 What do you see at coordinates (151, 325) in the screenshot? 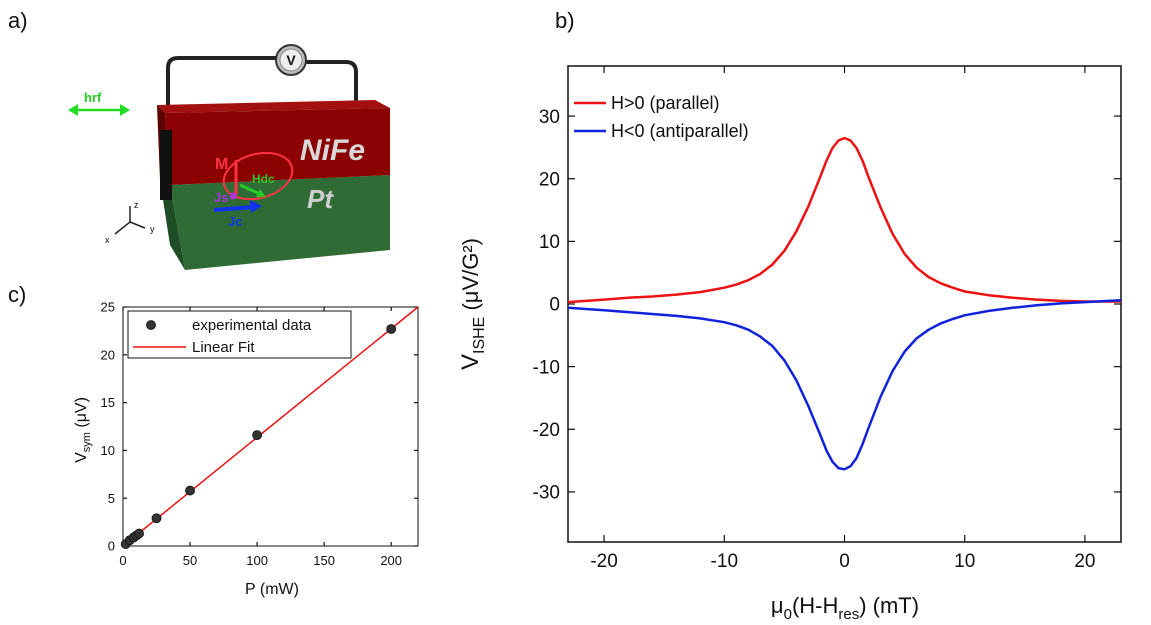
I see `chart-c-legend-swatch-points` at bounding box center [151, 325].